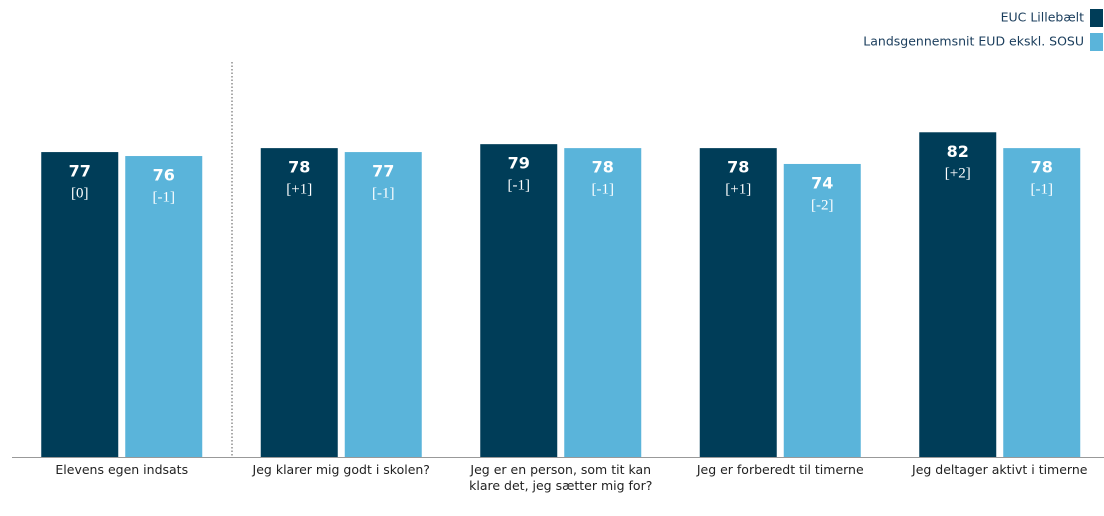 Image resolution: width=1104 pixels, height=516 pixels. I want to click on x-tick-label: Jeg deltager aktivt i timerne, so click(1000, 469).